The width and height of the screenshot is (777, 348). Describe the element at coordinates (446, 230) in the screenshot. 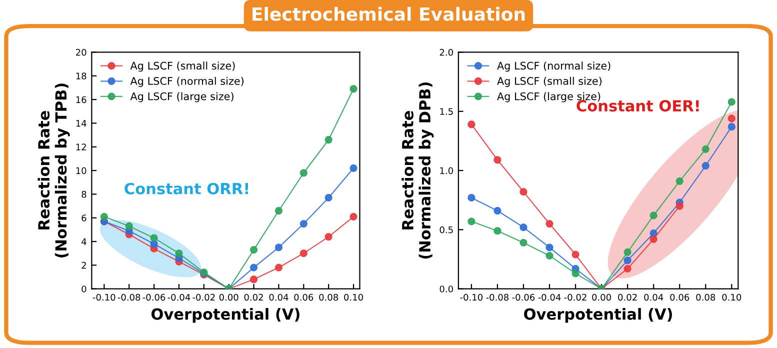

I see `y-tick-label: 0.5` at that location.